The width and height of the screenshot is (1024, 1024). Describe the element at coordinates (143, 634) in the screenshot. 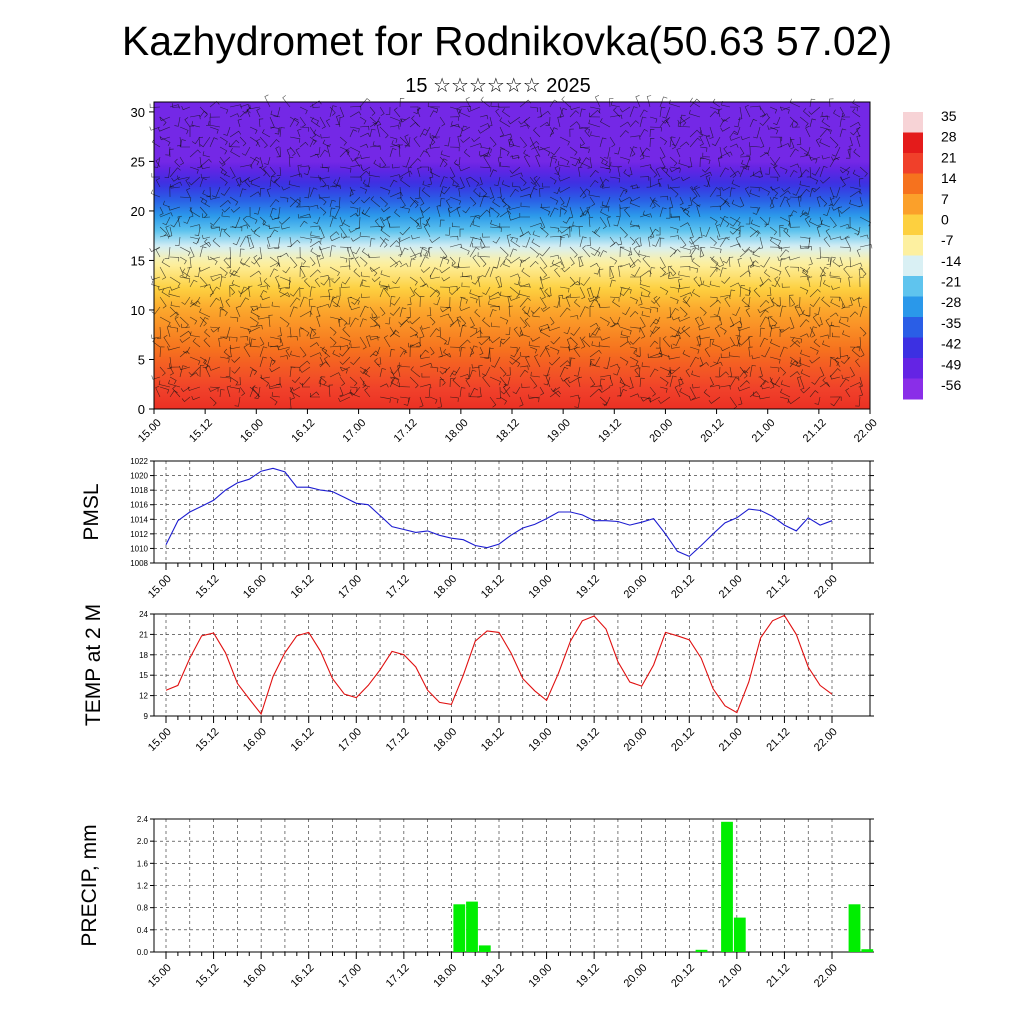

I see `y-tick-label: 21` at that location.